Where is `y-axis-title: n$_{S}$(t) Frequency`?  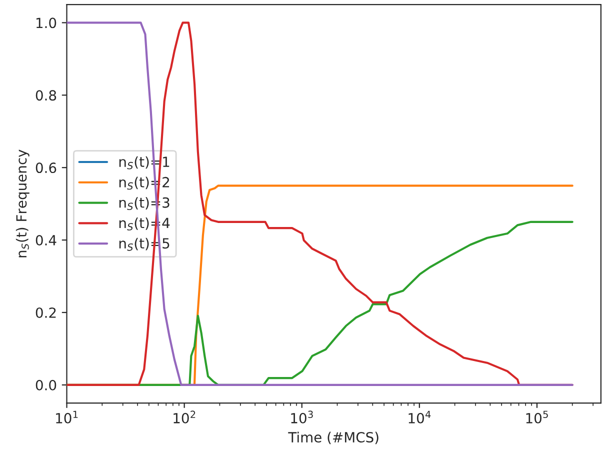
y-axis-title: n$_{S}$(t) Frequency is located at coordinates (23, 204).